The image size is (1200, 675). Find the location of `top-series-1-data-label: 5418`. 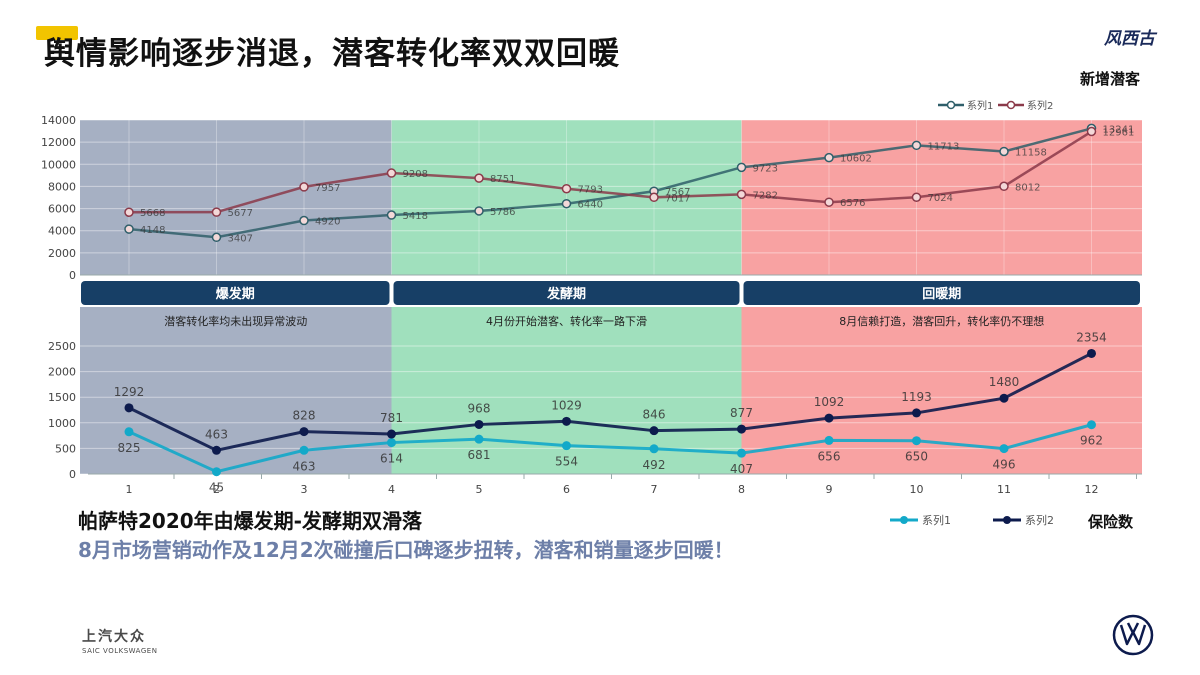

top-series-1-data-label: 5418 is located at coordinates (415, 216).